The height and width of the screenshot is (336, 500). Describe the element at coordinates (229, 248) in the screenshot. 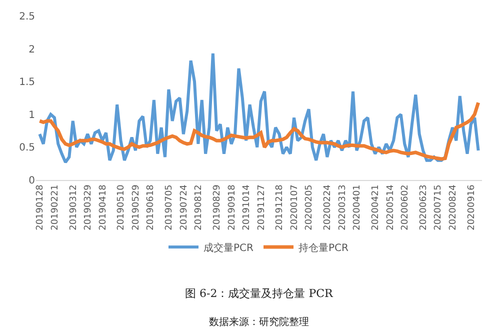

I see `legend-label: 成交量PCR` at that location.